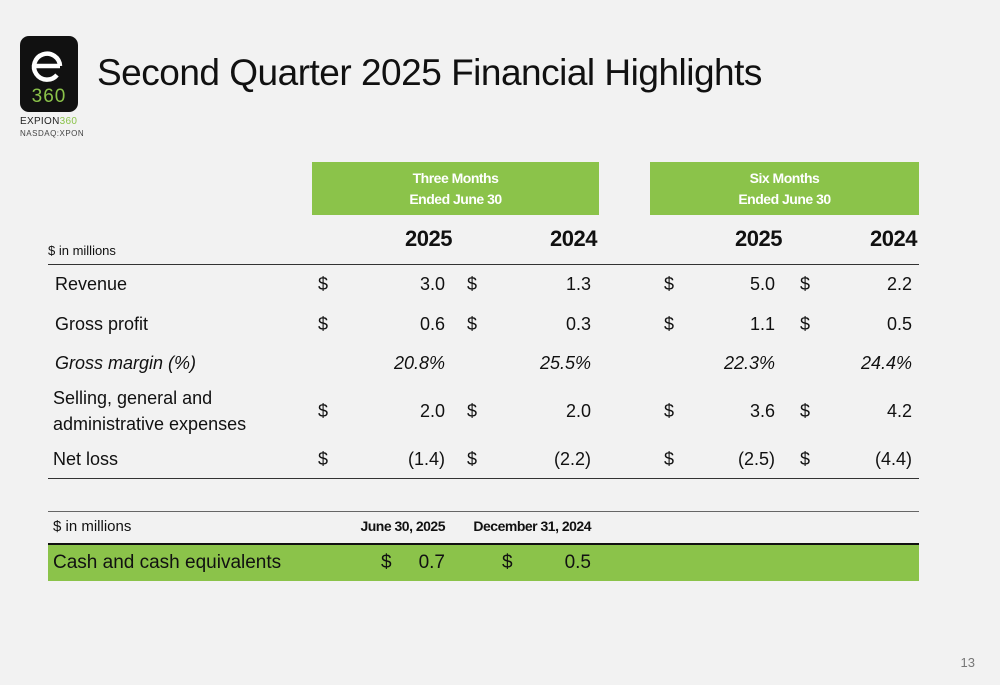 This screenshot has height=685, width=1000. Describe the element at coordinates (756, 459) in the screenshot. I see `value-cell: (2.5)` at that location.